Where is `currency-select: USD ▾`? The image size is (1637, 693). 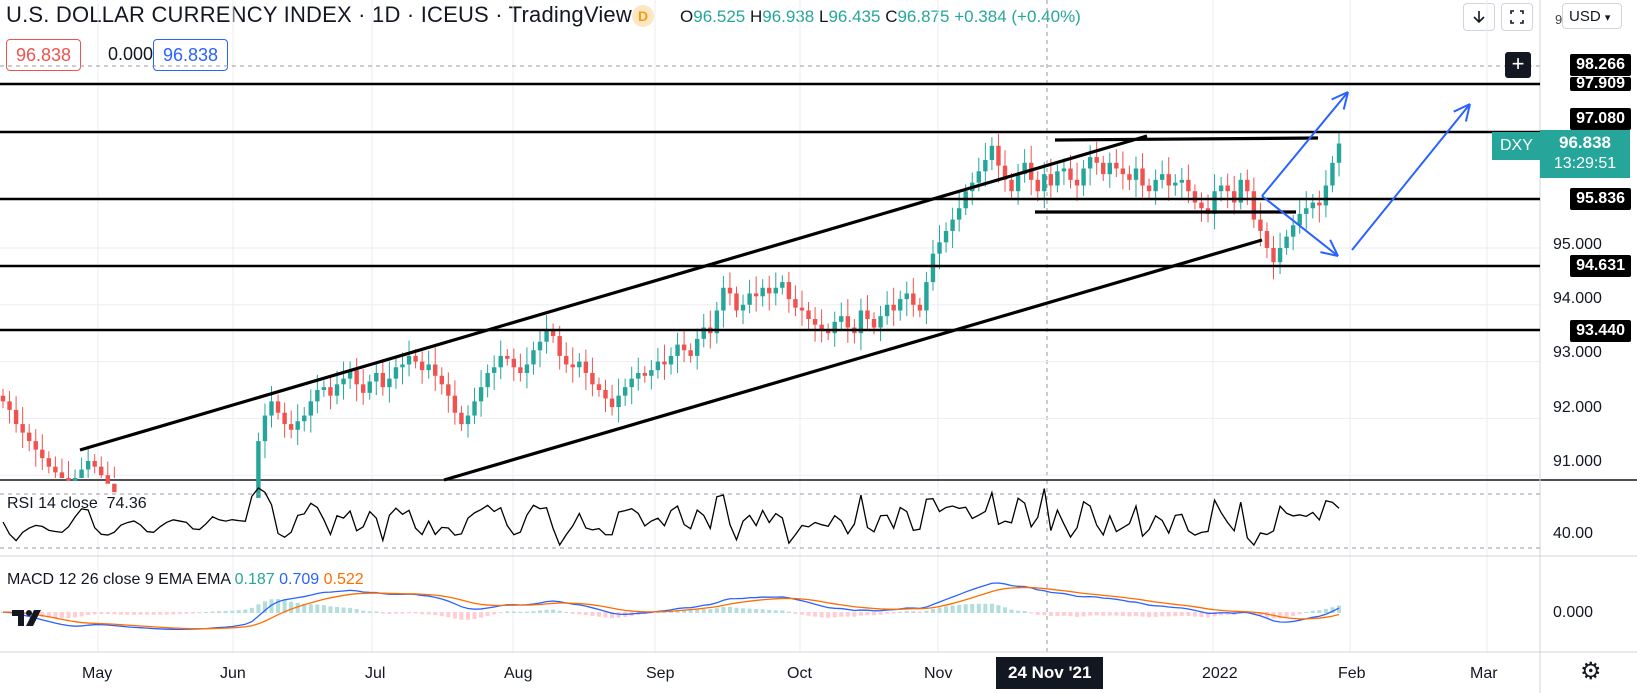 currency-select: USD ▾ is located at coordinates (1592, 16).